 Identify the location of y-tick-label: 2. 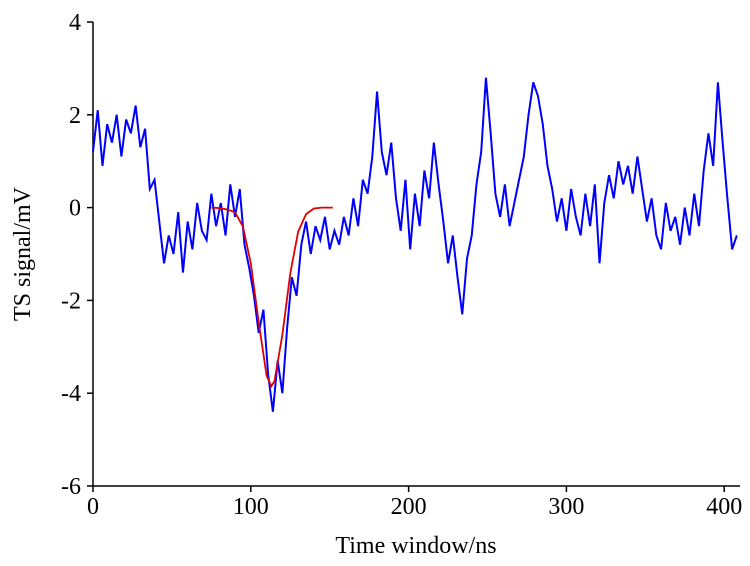
(75, 116).